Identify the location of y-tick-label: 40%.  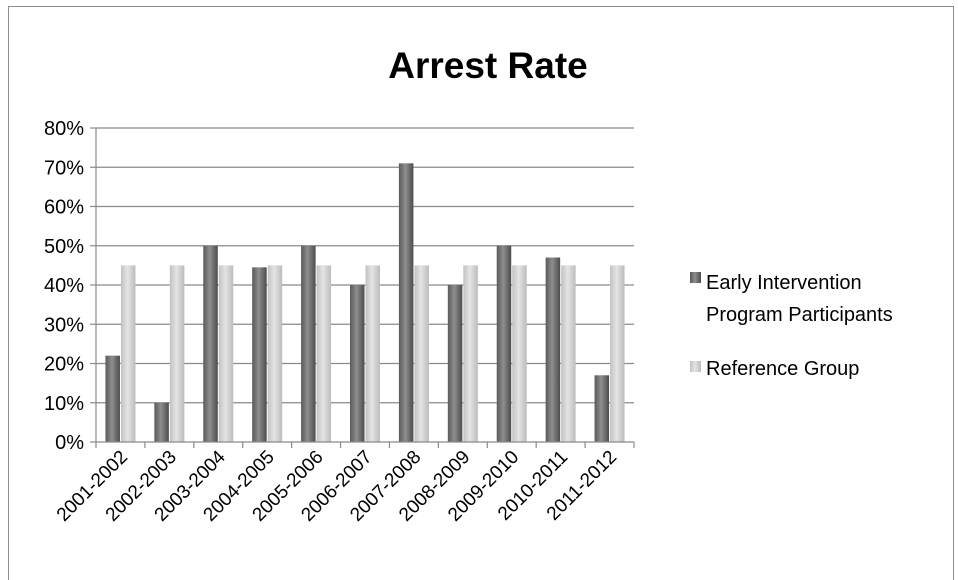
(64, 286).